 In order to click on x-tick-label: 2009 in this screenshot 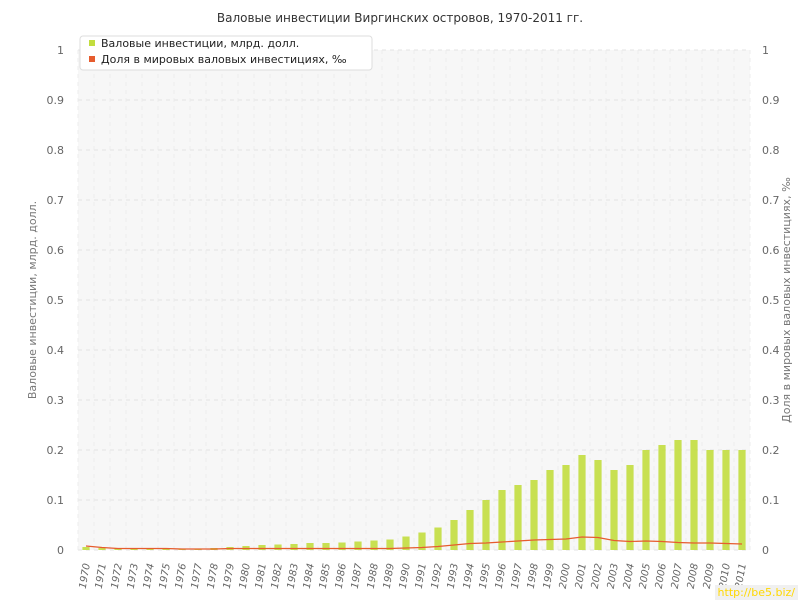, I will do `click(709, 576)`.